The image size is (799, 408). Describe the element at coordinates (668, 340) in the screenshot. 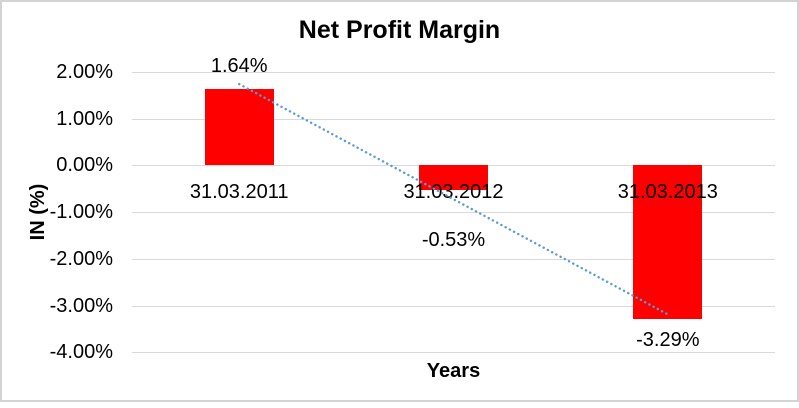

I see `data-label: -3.29%` at that location.